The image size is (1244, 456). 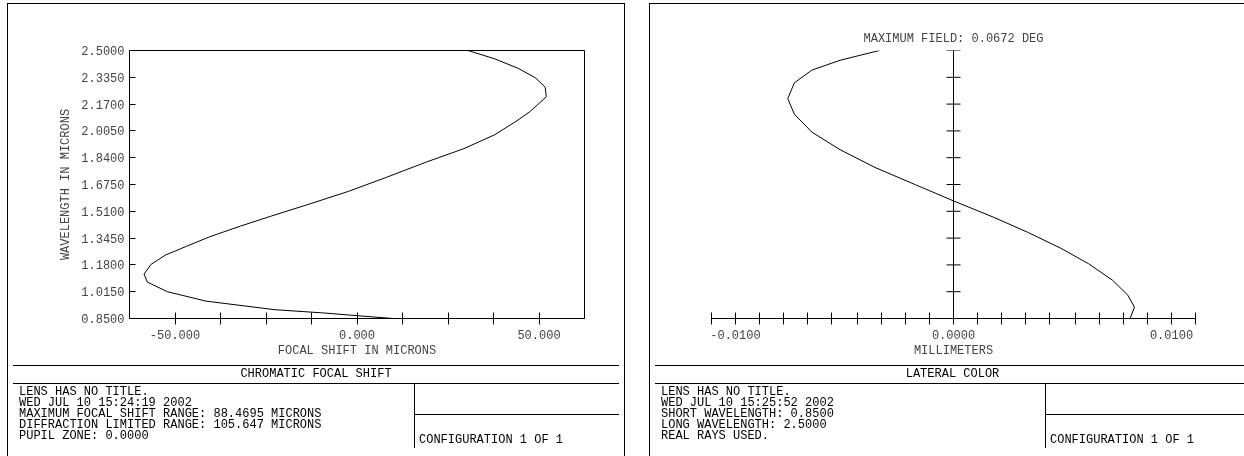 What do you see at coordinates (103, 132) in the screenshot?
I see `y-tick-label: 2.0050` at bounding box center [103, 132].